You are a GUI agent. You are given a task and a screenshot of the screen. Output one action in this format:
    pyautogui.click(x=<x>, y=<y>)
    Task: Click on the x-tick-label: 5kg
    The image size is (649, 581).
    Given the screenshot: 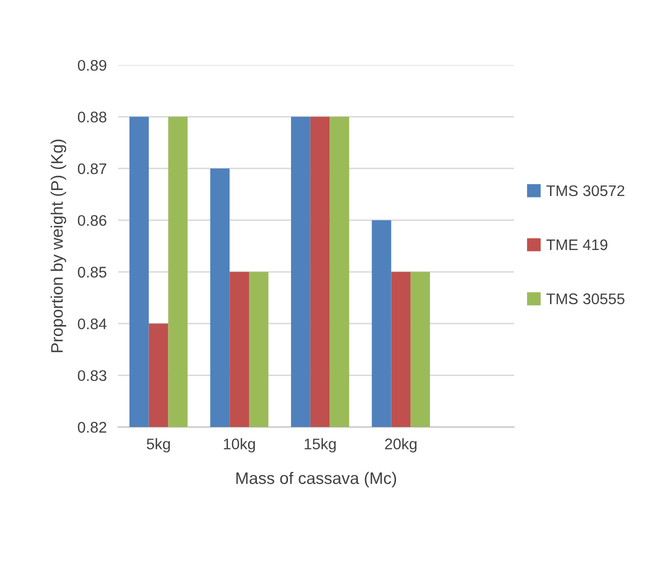 What is the action you would take?
    pyautogui.click(x=158, y=445)
    